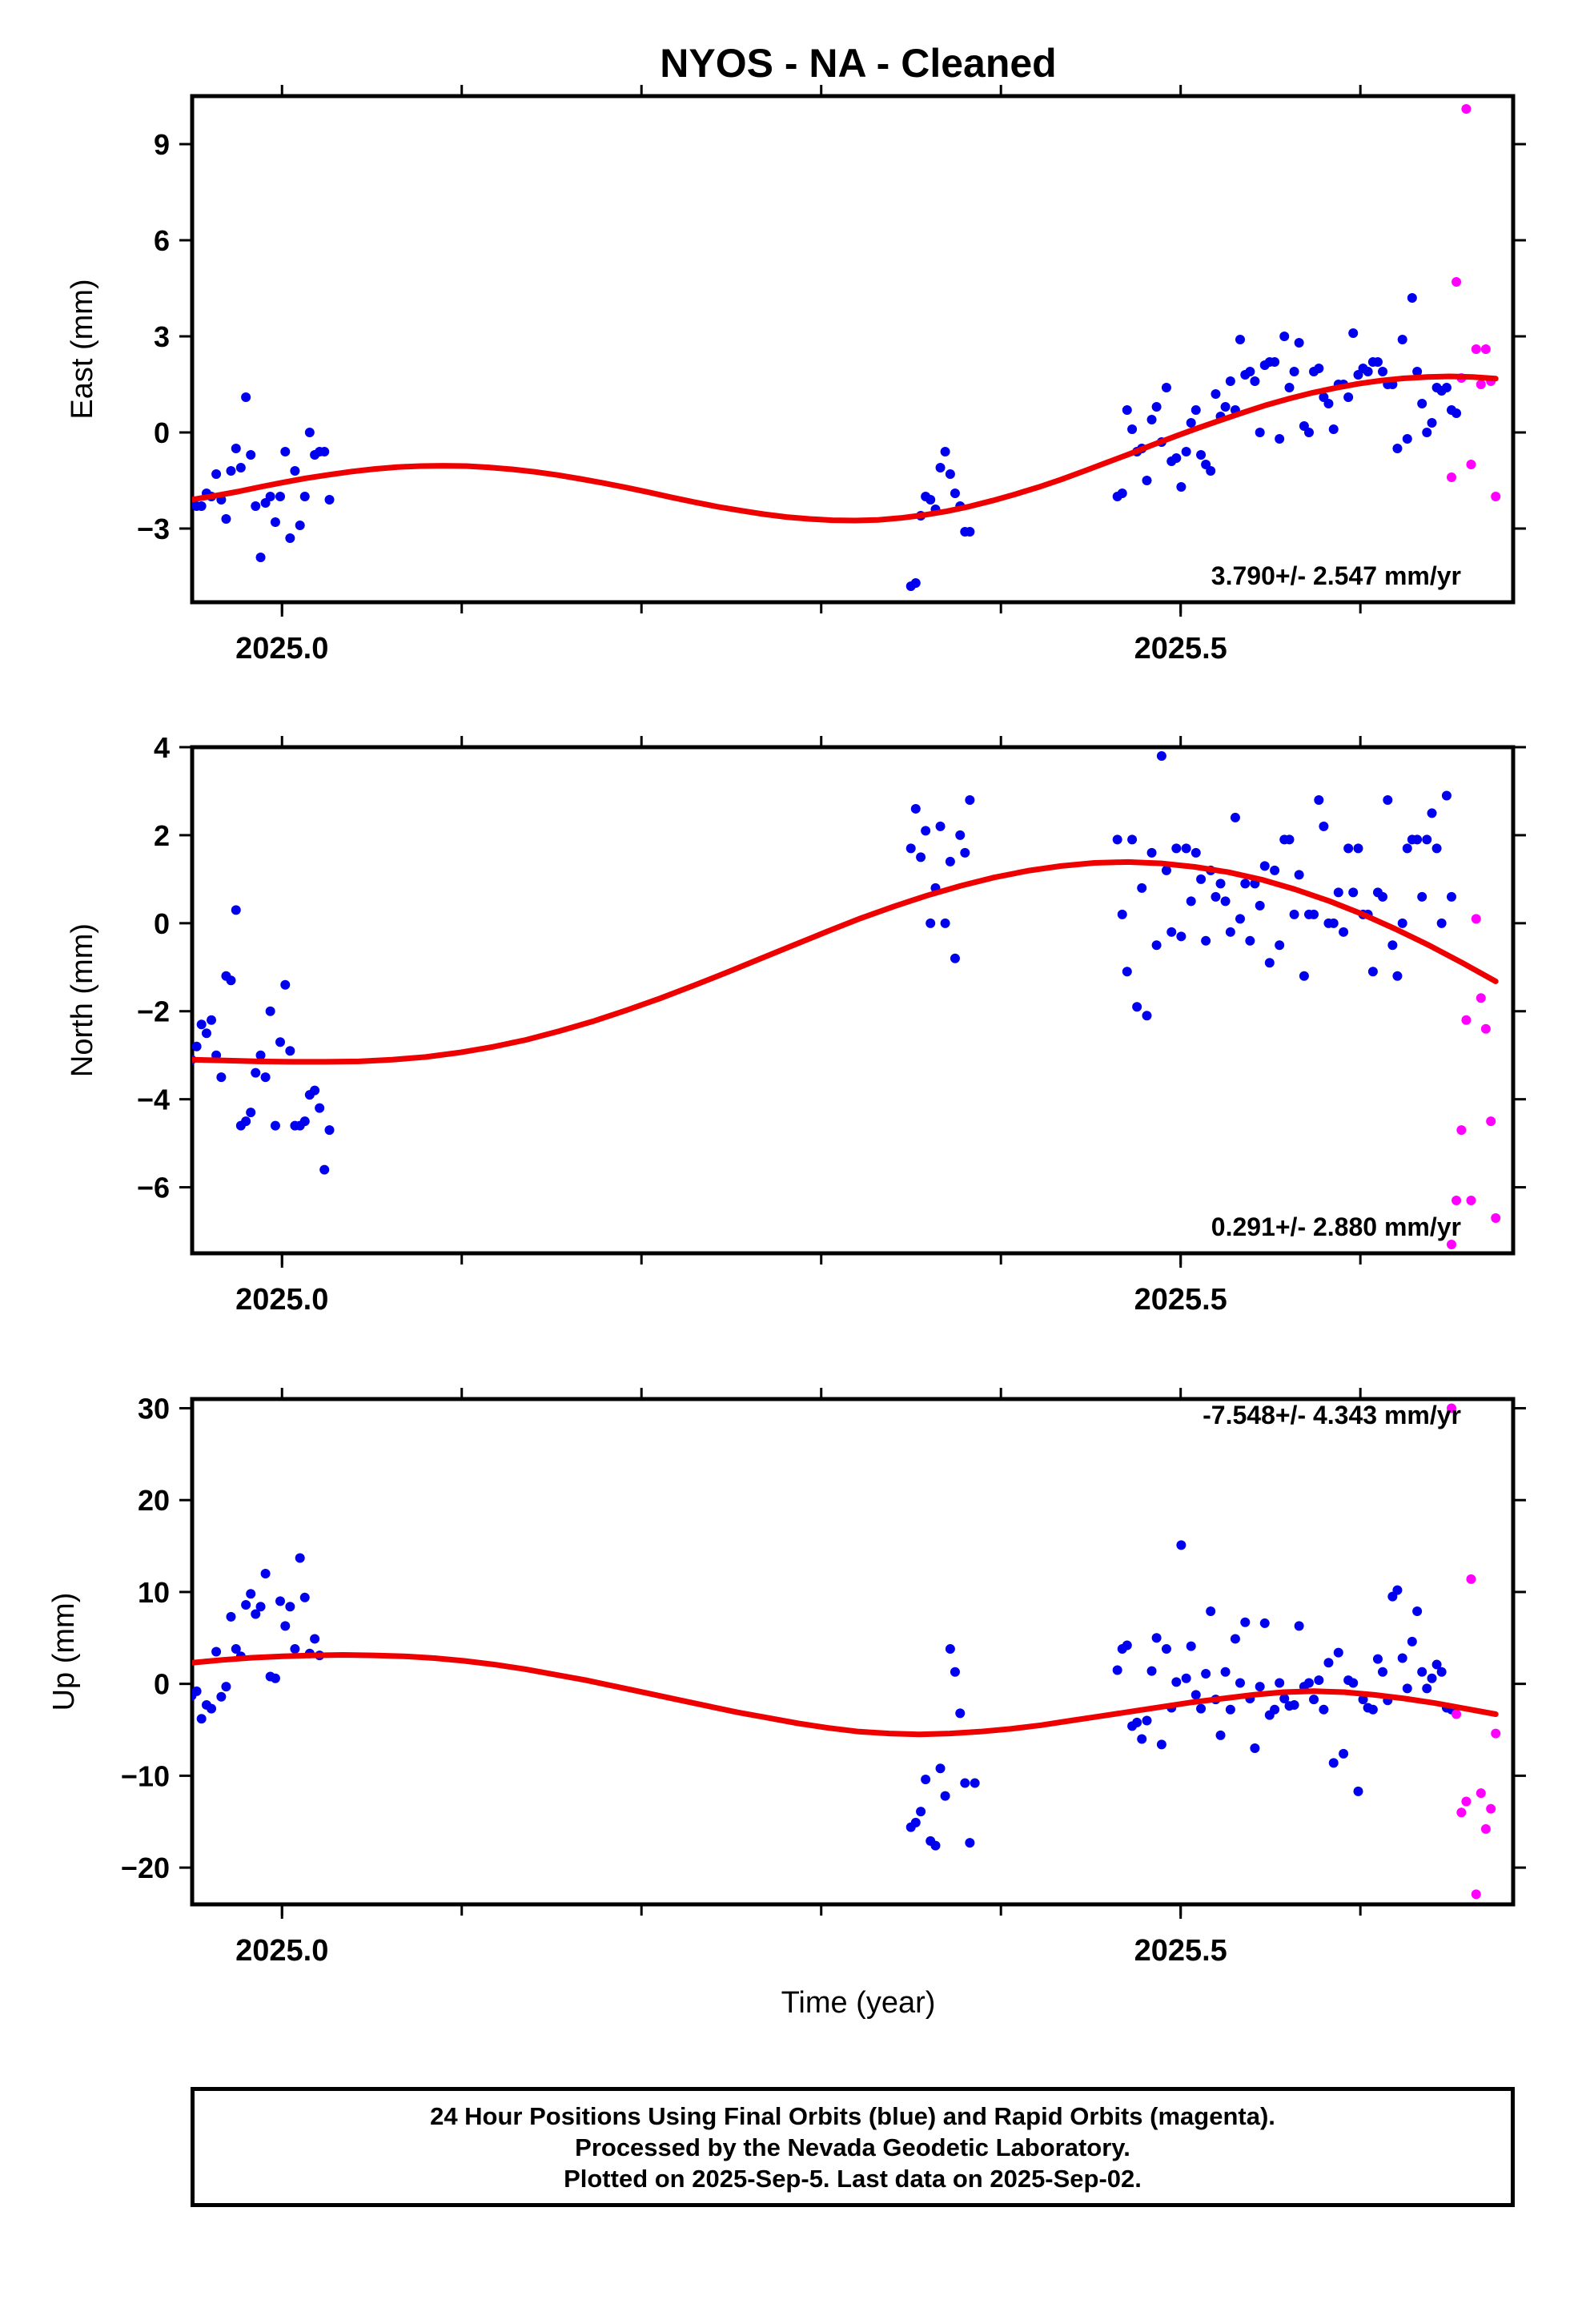 This screenshot has width=1582, height=2324. I want to click on east-rate-label: 3.790+/- 2.547 mm/yr, so click(1336, 575).